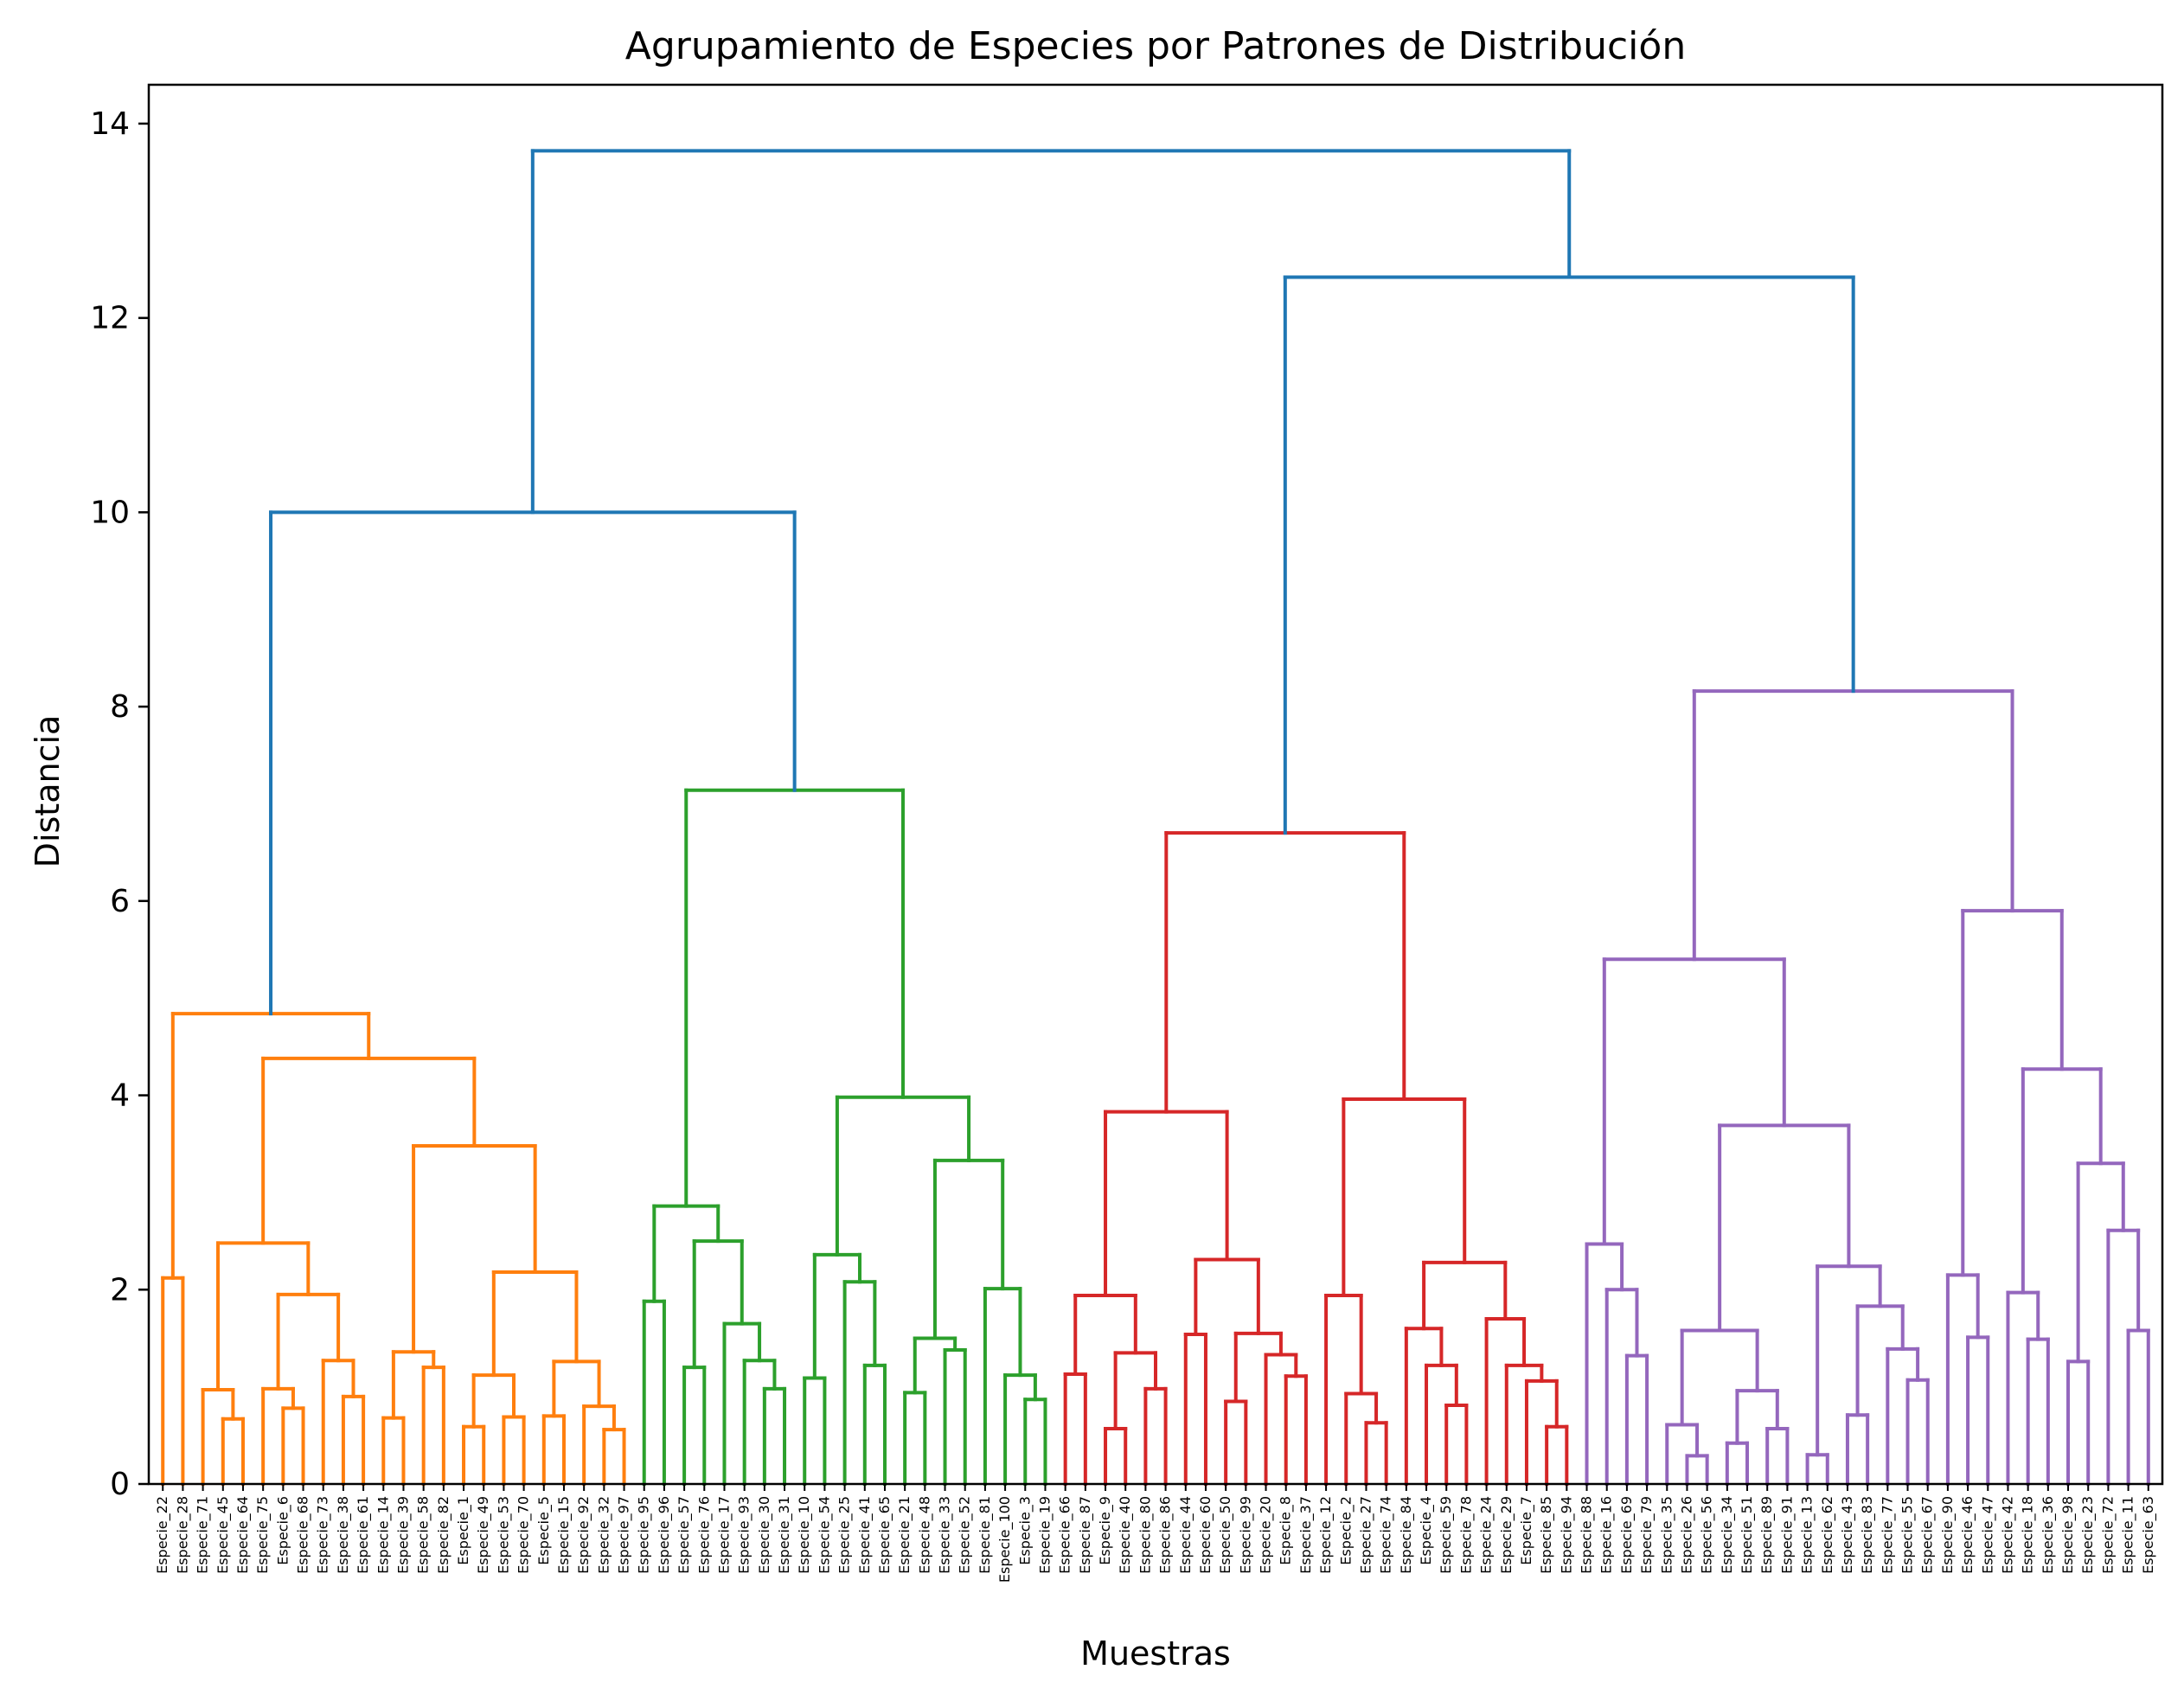 This screenshot has height=1695, width=2184. What do you see at coordinates (1065, 1535) in the screenshot?
I see `leaf-label: Especie_66` at bounding box center [1065, 1535].